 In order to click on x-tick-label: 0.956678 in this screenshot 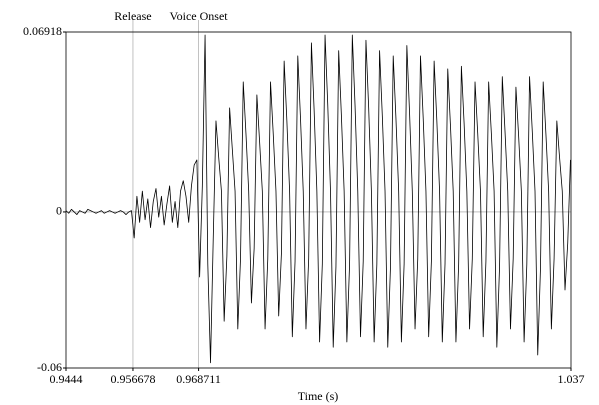, I will do `click(132, 379)`.